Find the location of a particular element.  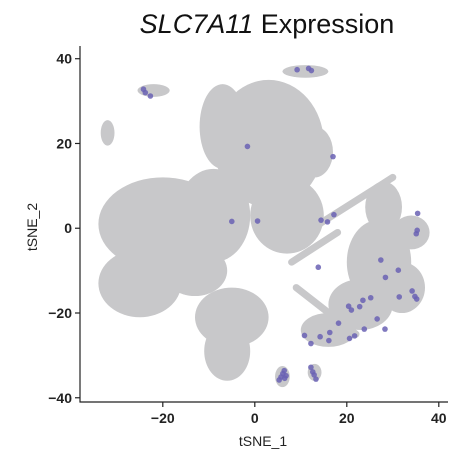

y-axis-title: tSNE_2 is located at coordinates (32, 227).